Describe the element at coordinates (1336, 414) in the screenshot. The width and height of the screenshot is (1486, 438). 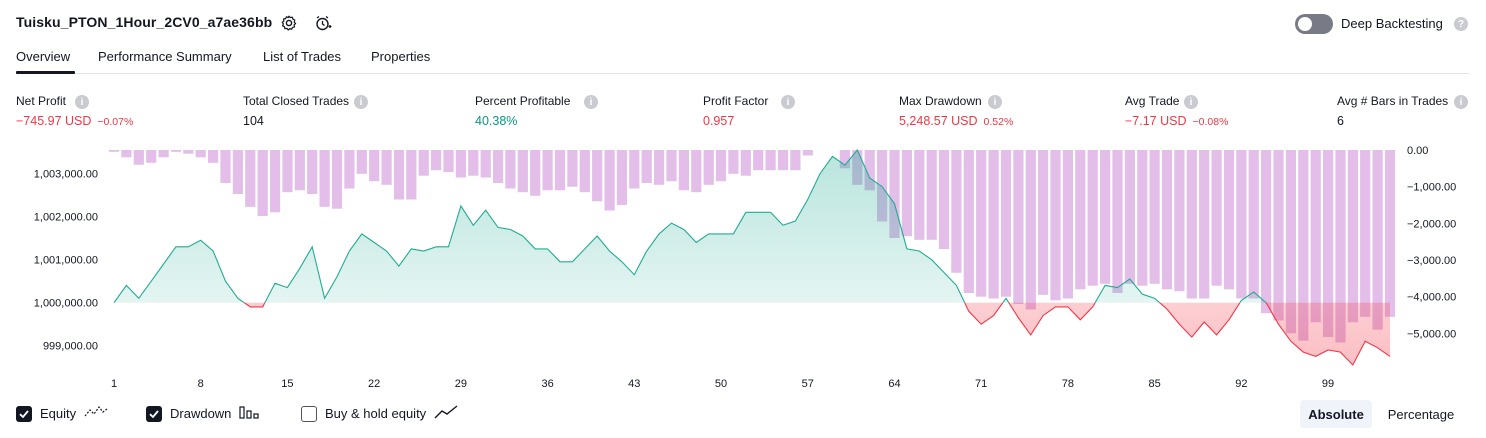
I see `absolute-mode-button: Absolute` at that location.